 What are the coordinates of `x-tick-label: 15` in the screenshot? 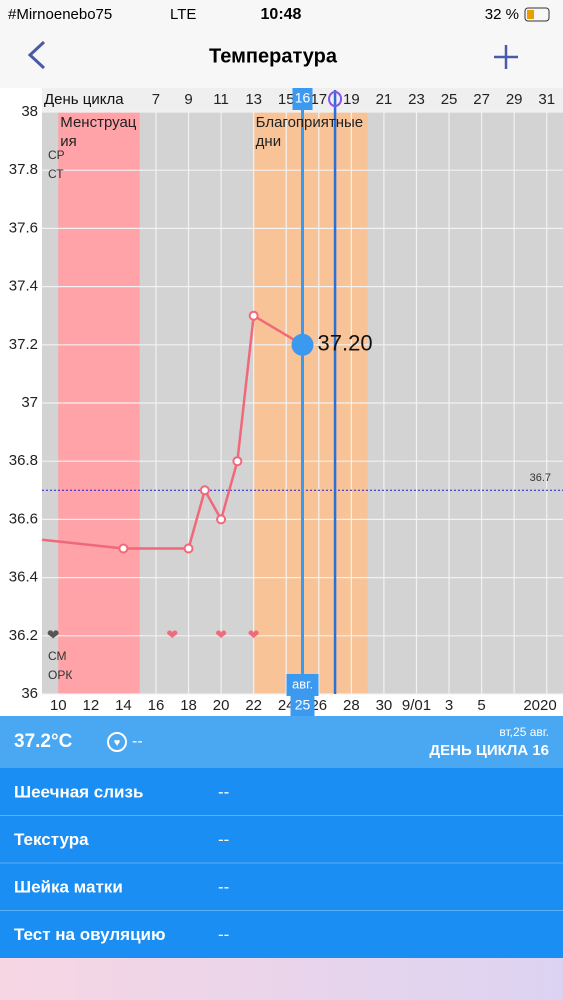 It's located at (286, 99).